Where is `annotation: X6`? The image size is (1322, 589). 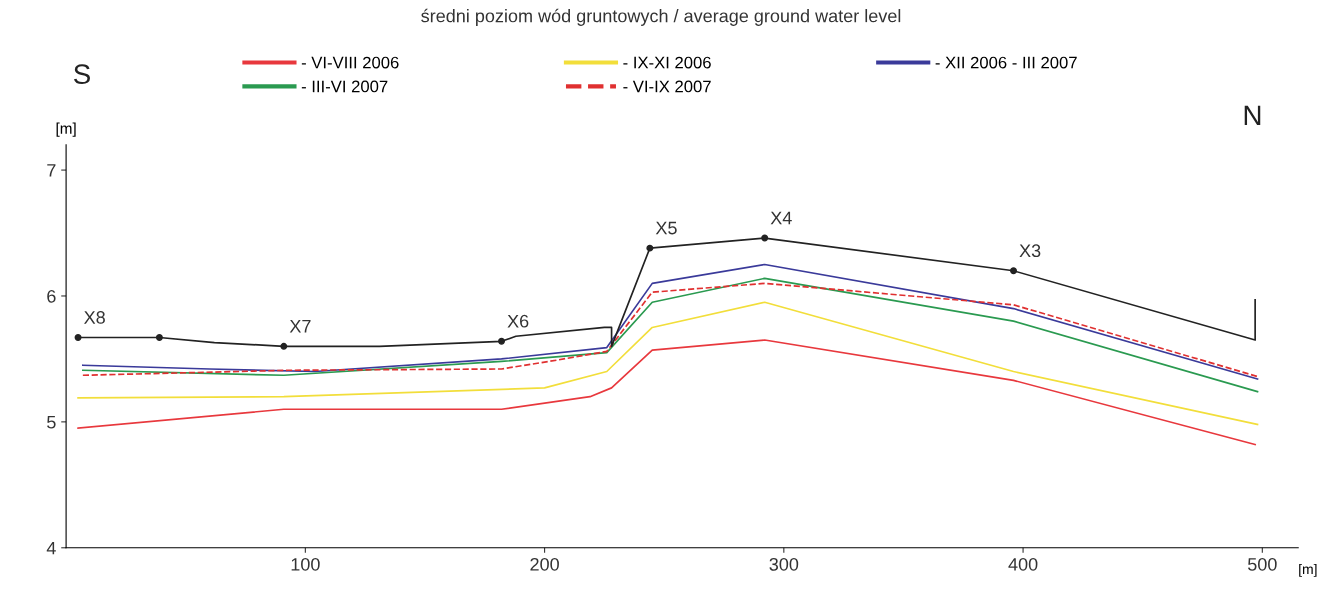
annotation: X6 is located at coordinates (518, 321).